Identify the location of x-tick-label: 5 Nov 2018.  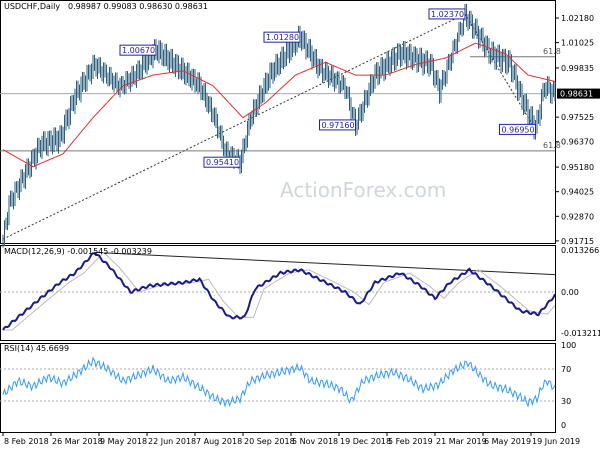
(315, 441).